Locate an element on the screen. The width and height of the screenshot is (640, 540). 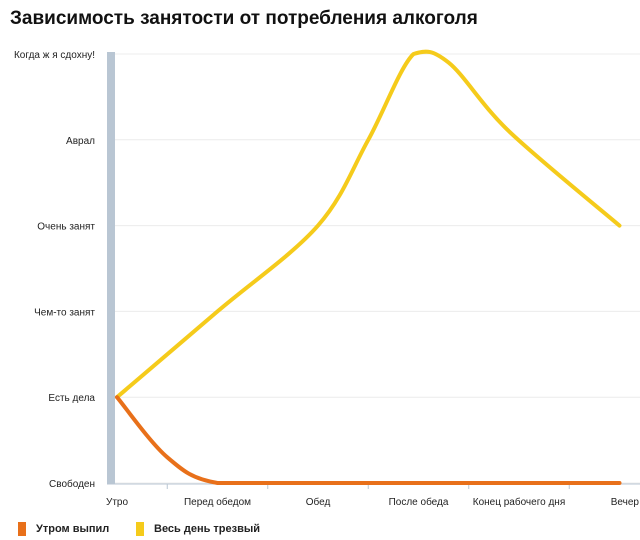
y-tick-label: Когда ж я сдохну! is located at coordinates (54, 55).